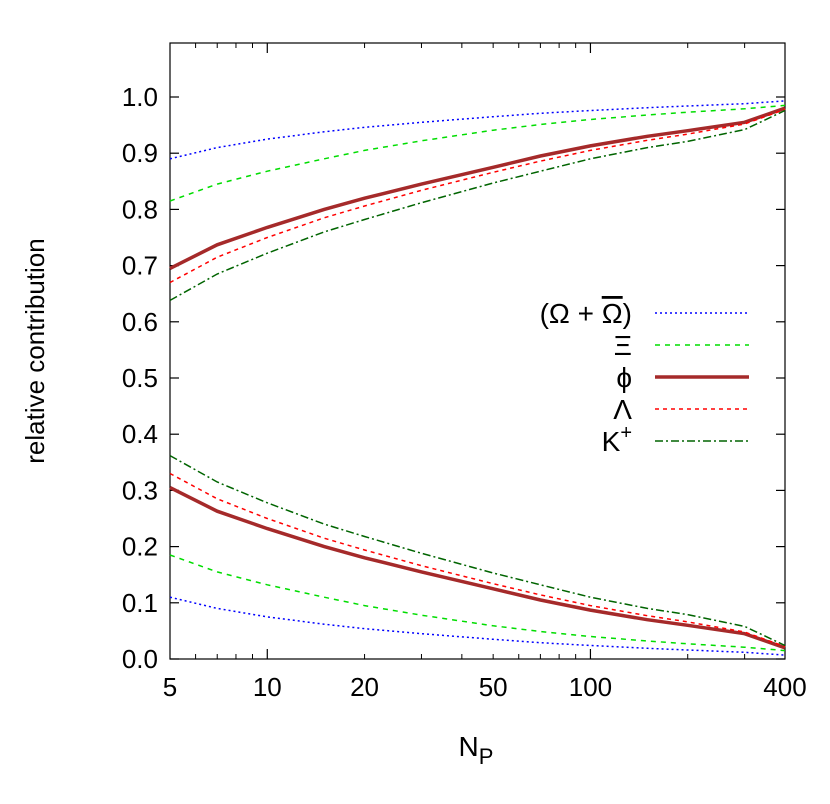  What do you see at coordinates (140, 547) in the screenshot?
I see `y-tick-label: 0.2` at bounding box center [140, 547].